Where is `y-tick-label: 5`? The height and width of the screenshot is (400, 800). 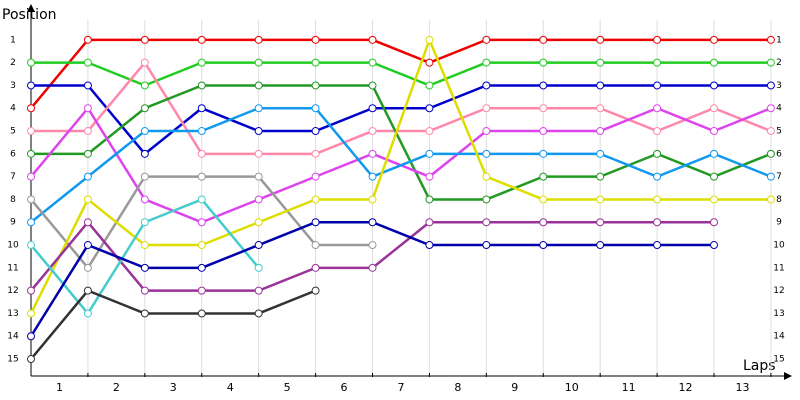 y-tick-label: 5 is located at coordinates (13, 132).